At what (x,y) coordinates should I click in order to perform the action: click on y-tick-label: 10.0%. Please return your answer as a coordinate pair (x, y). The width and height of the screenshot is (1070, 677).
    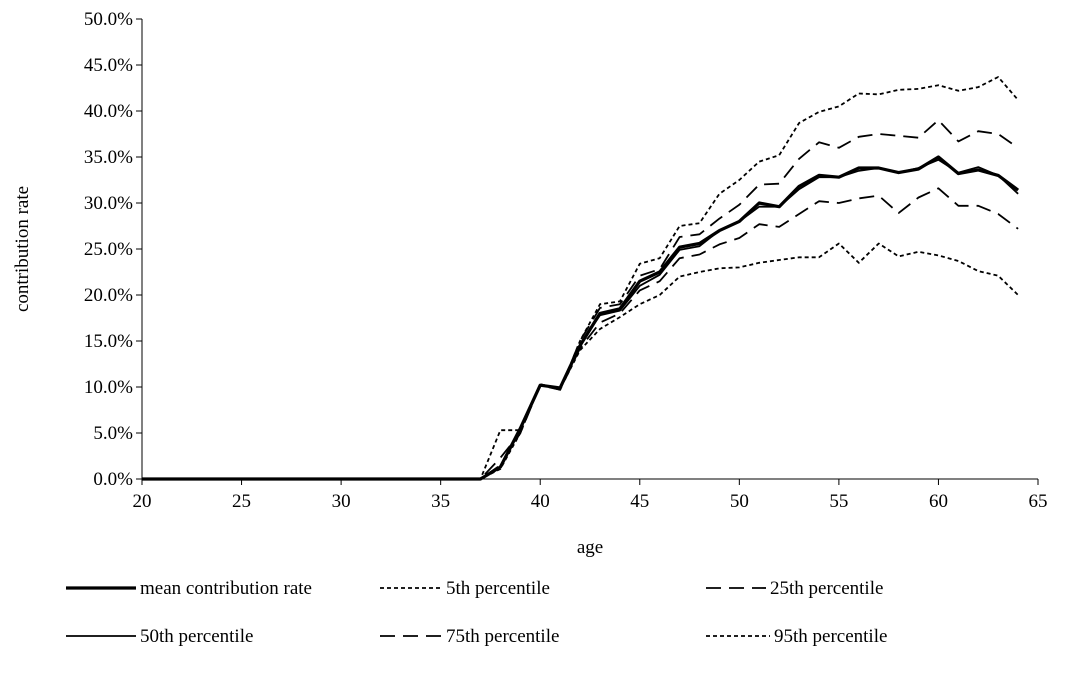
    Looking at the image, I should click on (108, 387).